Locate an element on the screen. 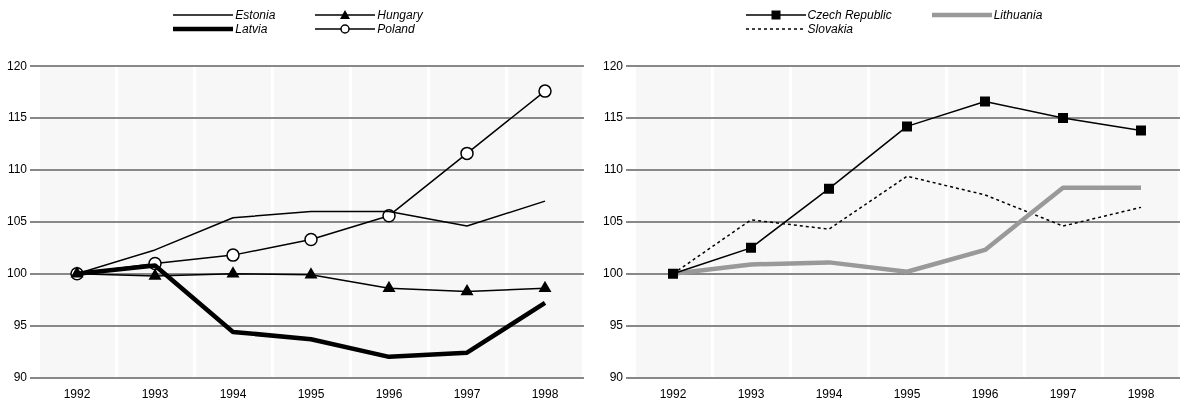 The image size is (1192, 412). legend-label: Lithuania is located at coordinates (1018, 15).